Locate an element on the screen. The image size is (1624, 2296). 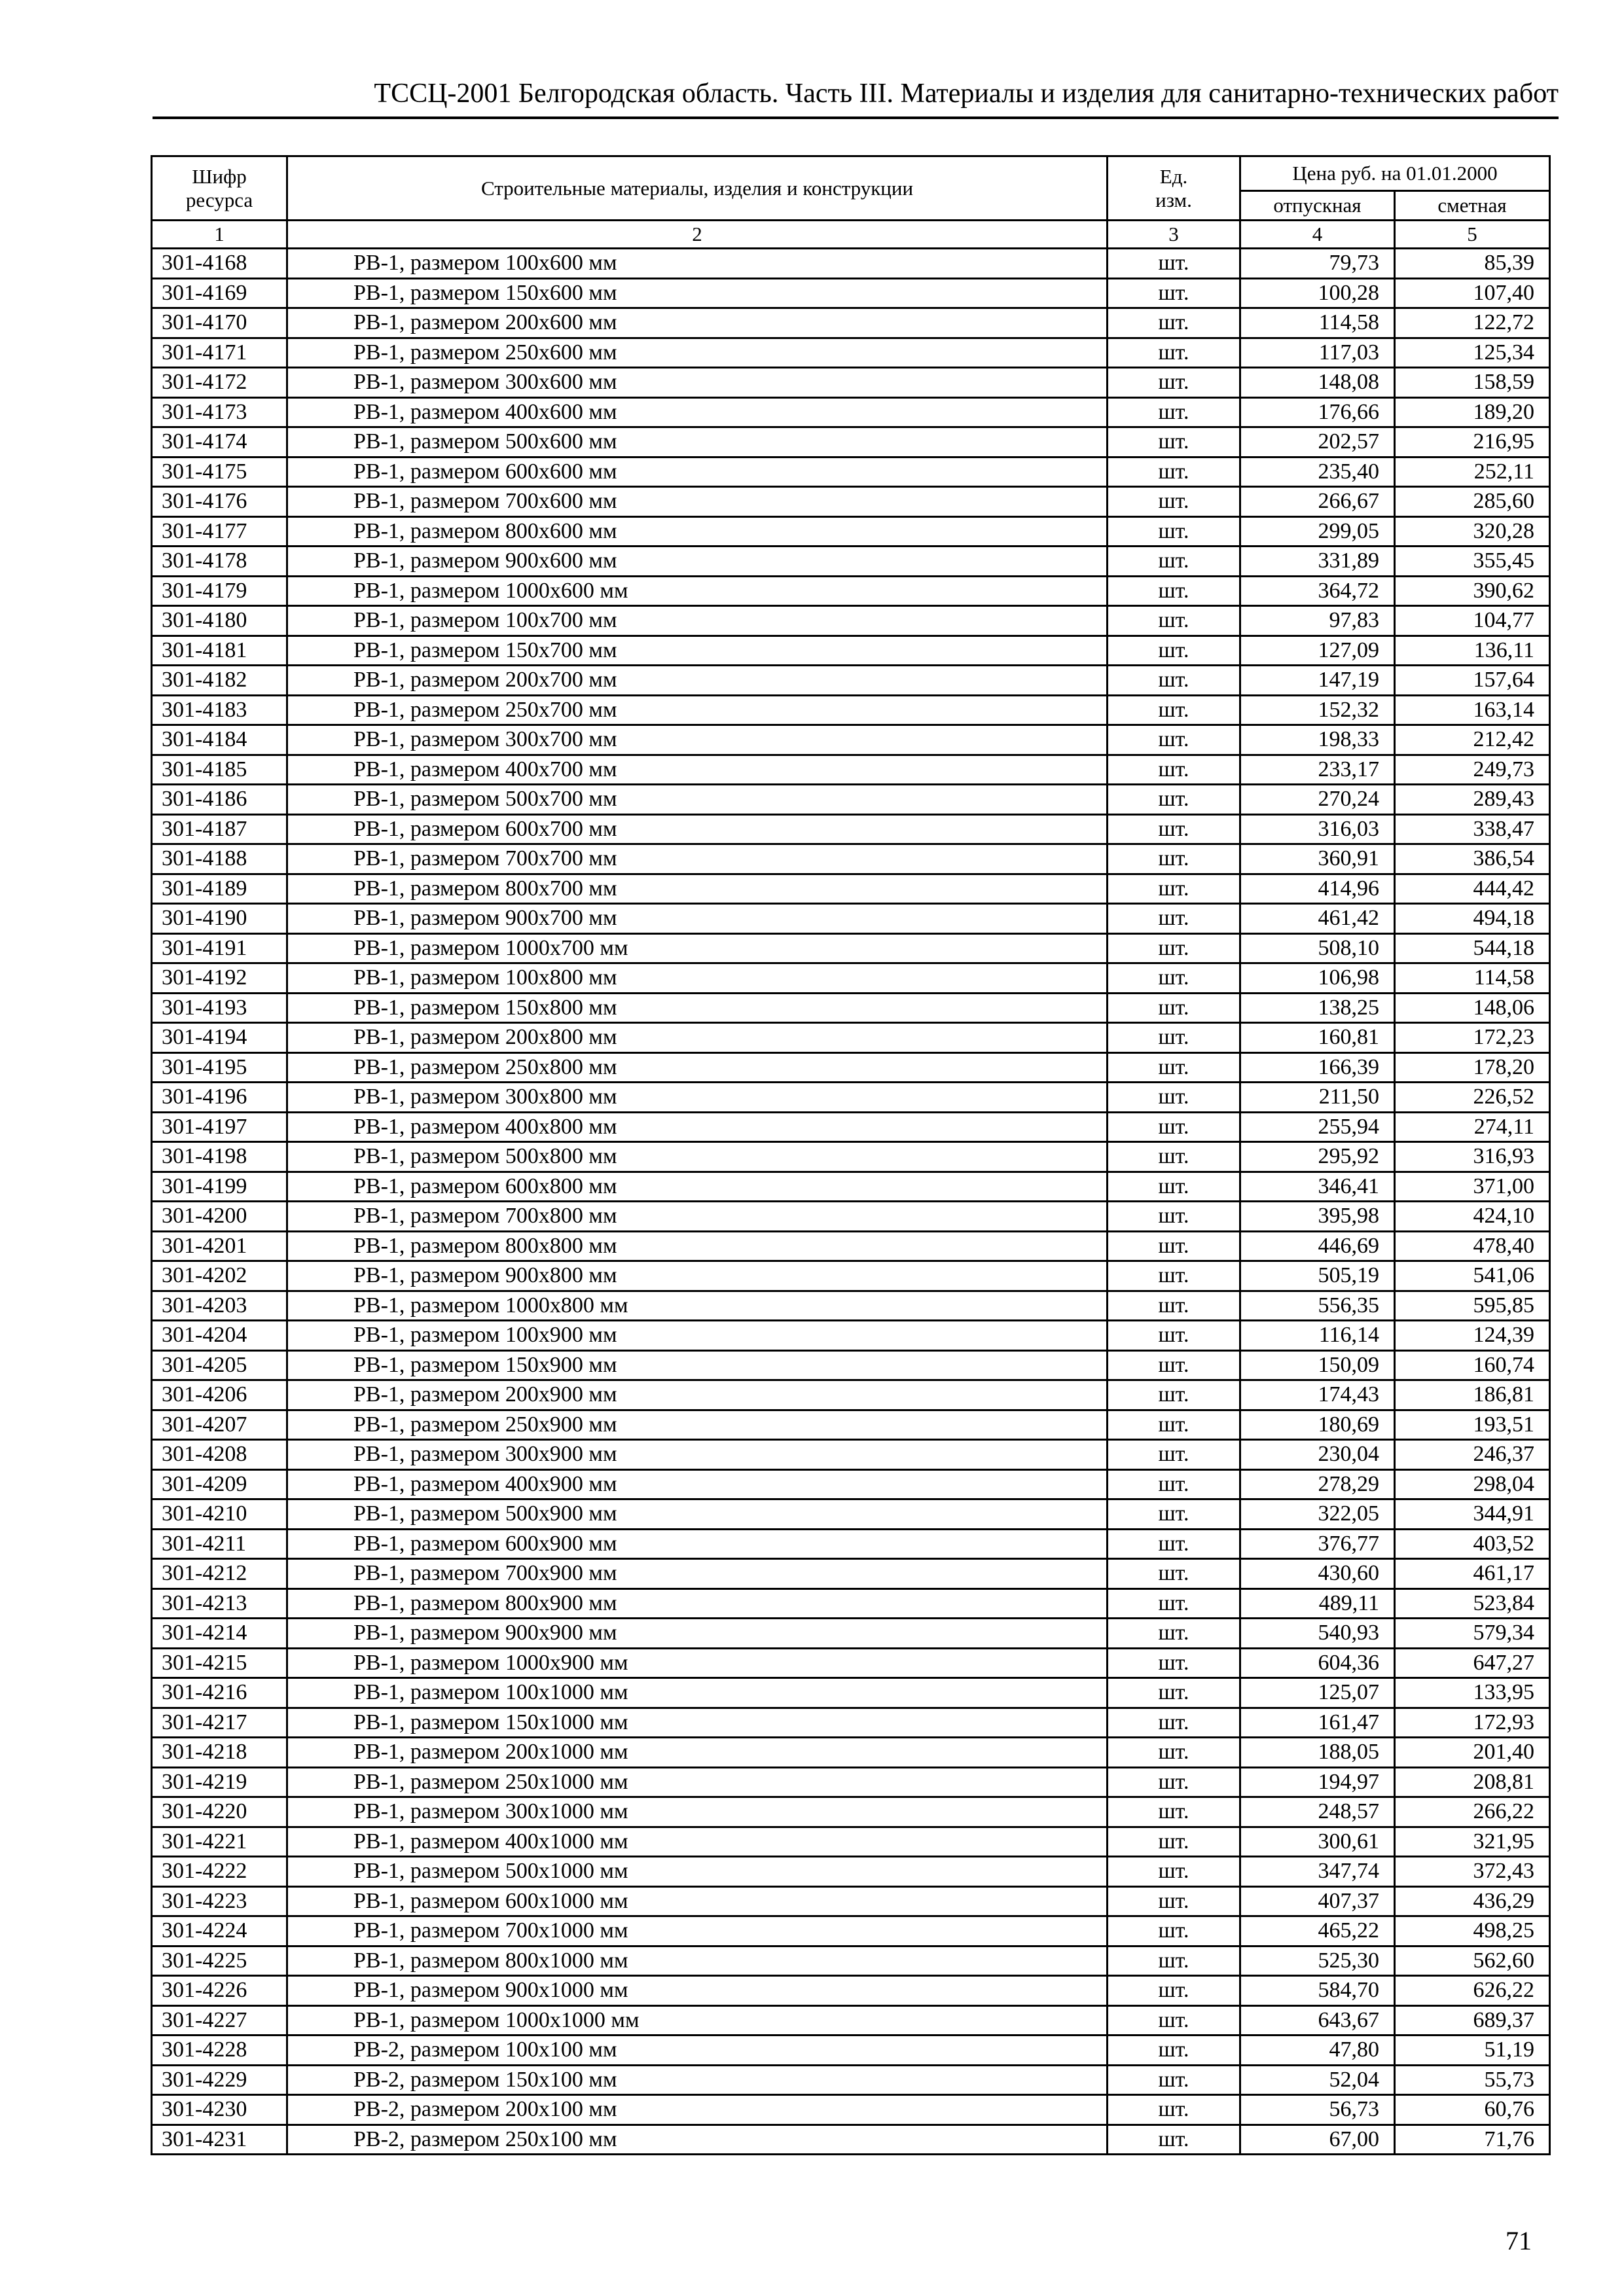
estimate-price: 541,06 is located at coordinates (1472, 1276).